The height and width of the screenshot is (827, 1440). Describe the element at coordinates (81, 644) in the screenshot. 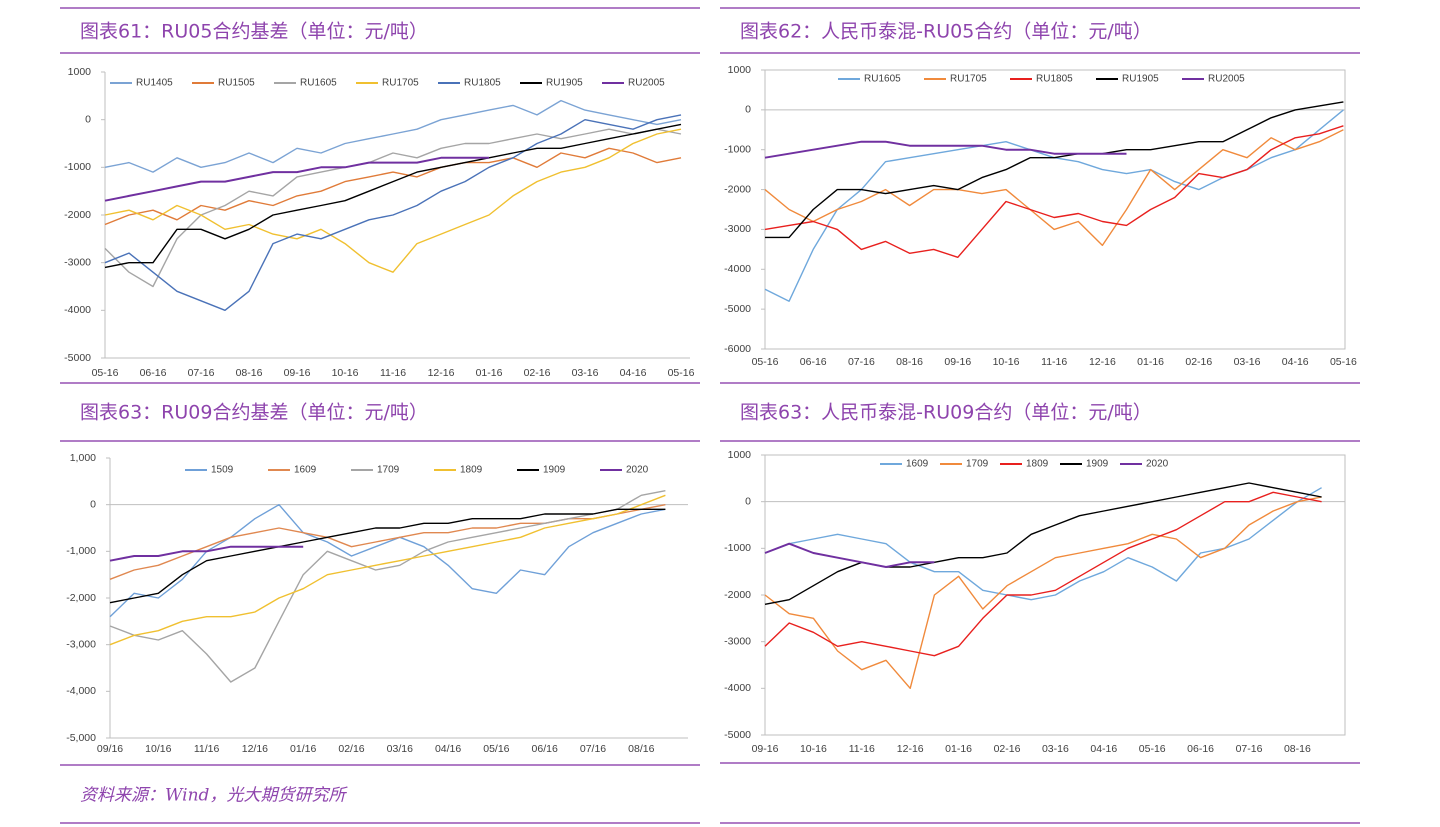

I see `y-tick-label: -3,000` at that location.